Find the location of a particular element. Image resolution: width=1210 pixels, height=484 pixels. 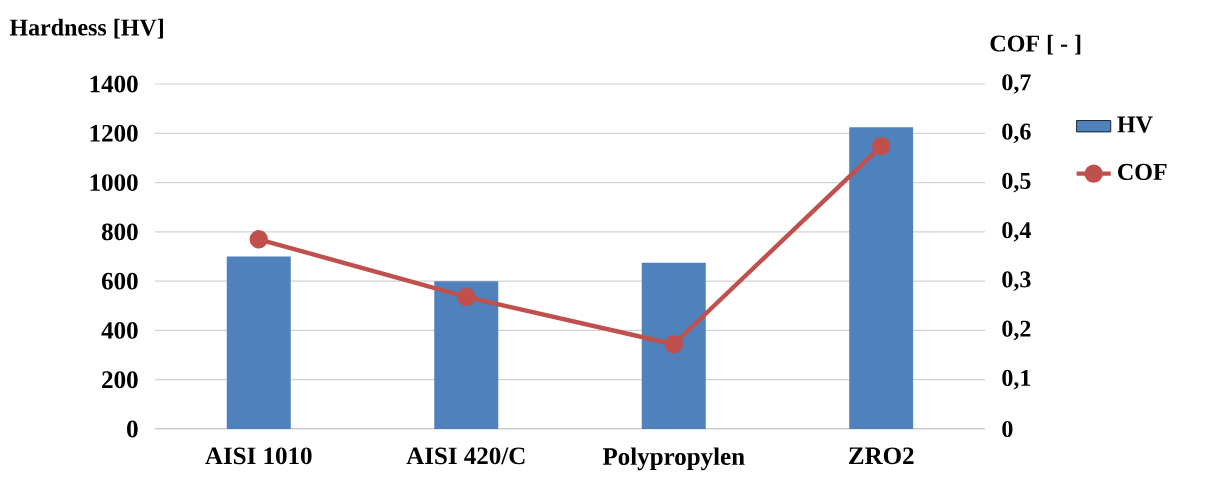

y-tick-label: 200 is located at coordinates (120, 380).